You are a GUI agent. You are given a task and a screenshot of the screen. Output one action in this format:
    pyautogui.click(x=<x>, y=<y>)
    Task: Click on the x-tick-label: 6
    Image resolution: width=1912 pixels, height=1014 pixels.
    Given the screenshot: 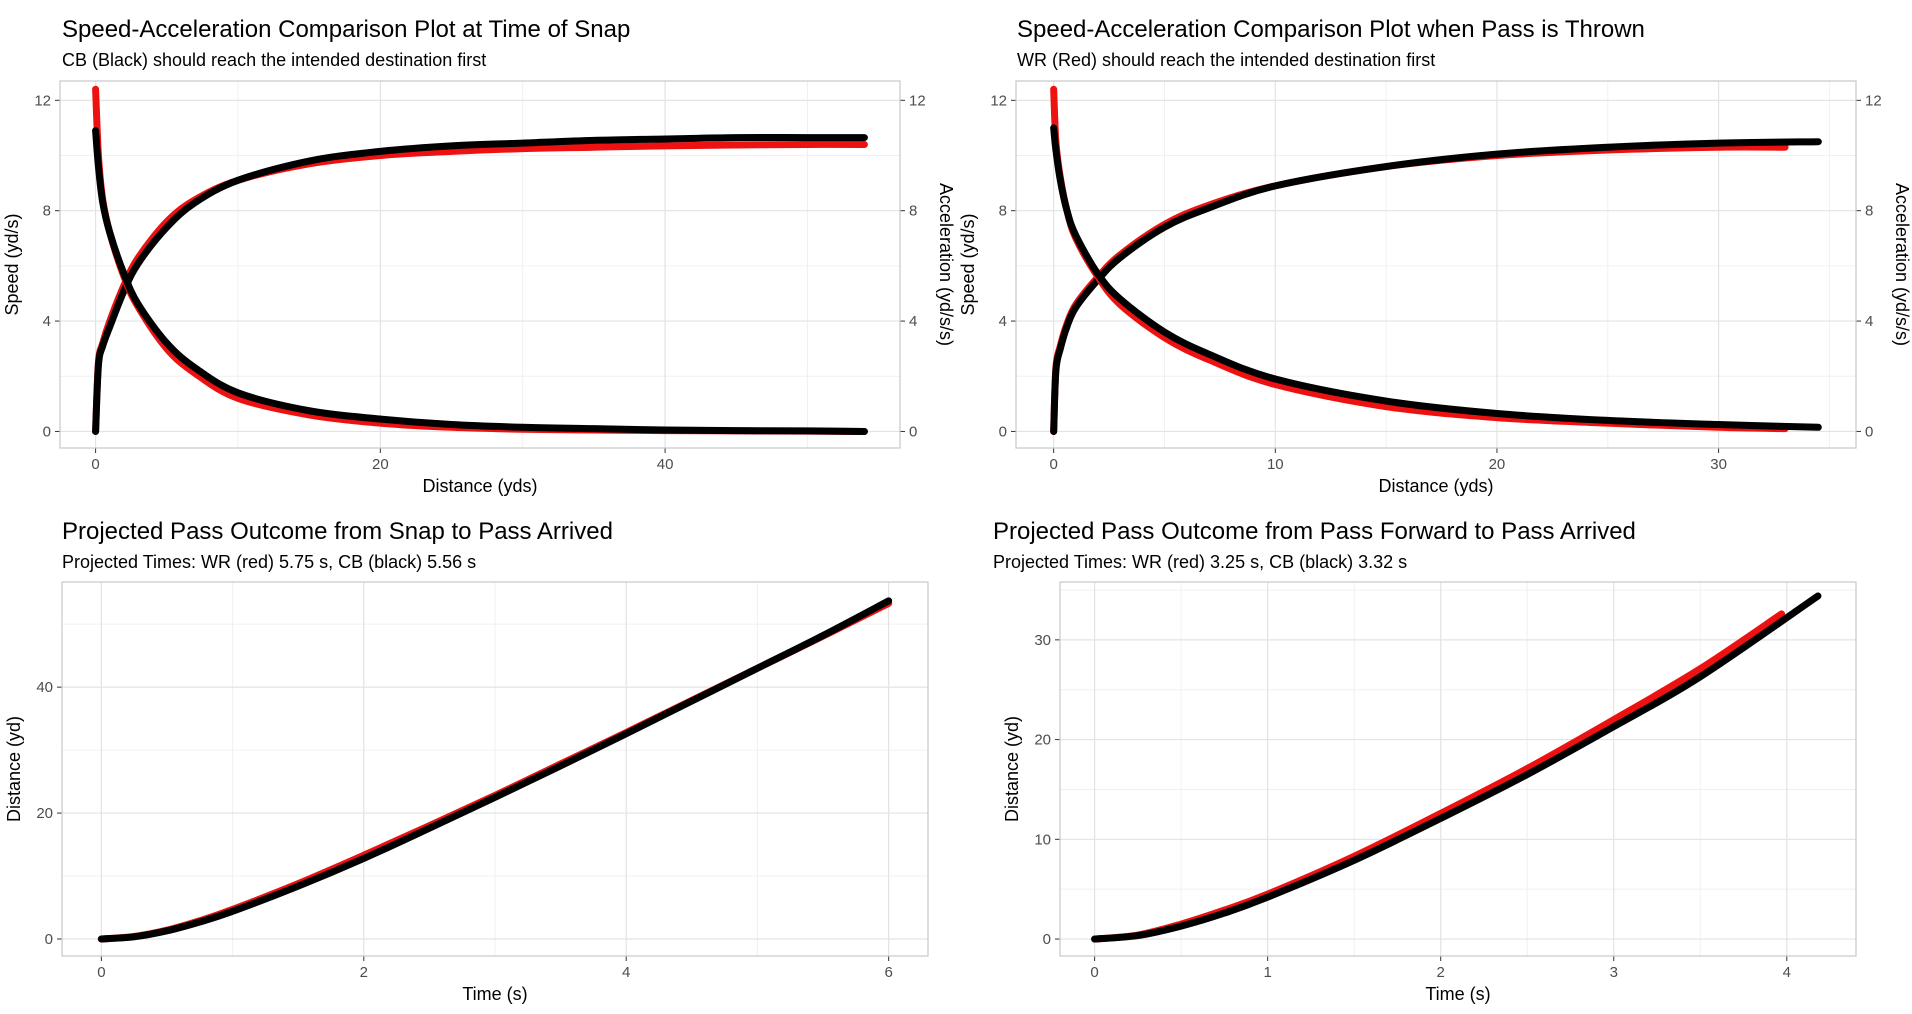 What is the action you would take?
    pyautogui.click(x=888, y=972)
    